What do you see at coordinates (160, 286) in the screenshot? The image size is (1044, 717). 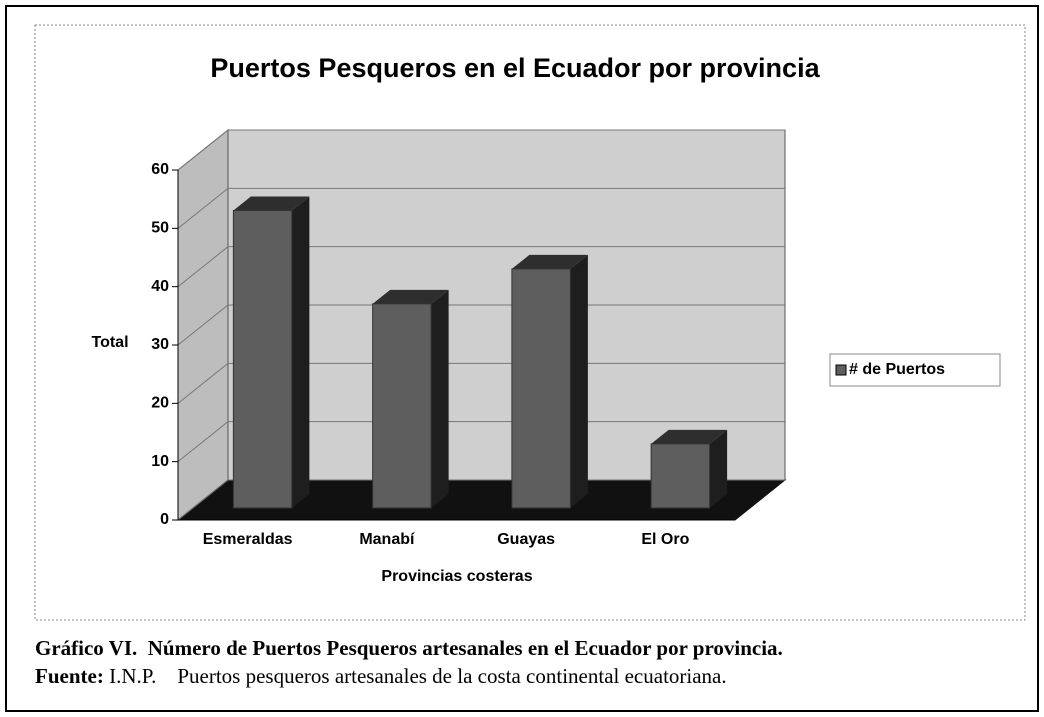 I see `y-tick-label: 40` at bounding box center [160, 286].